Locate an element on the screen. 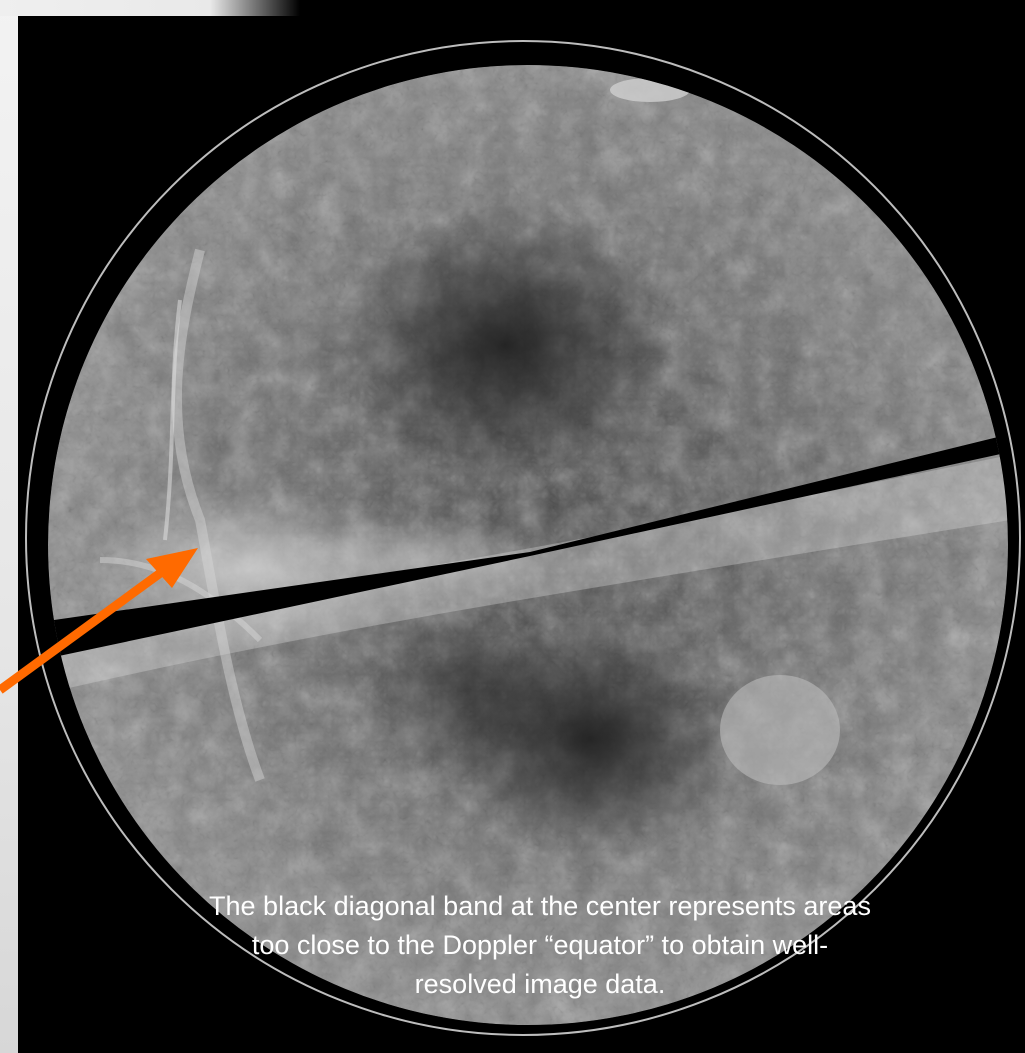 This screenshot has height=1053, width=1025. left-margin-strip is located at coordinates (9, 526).